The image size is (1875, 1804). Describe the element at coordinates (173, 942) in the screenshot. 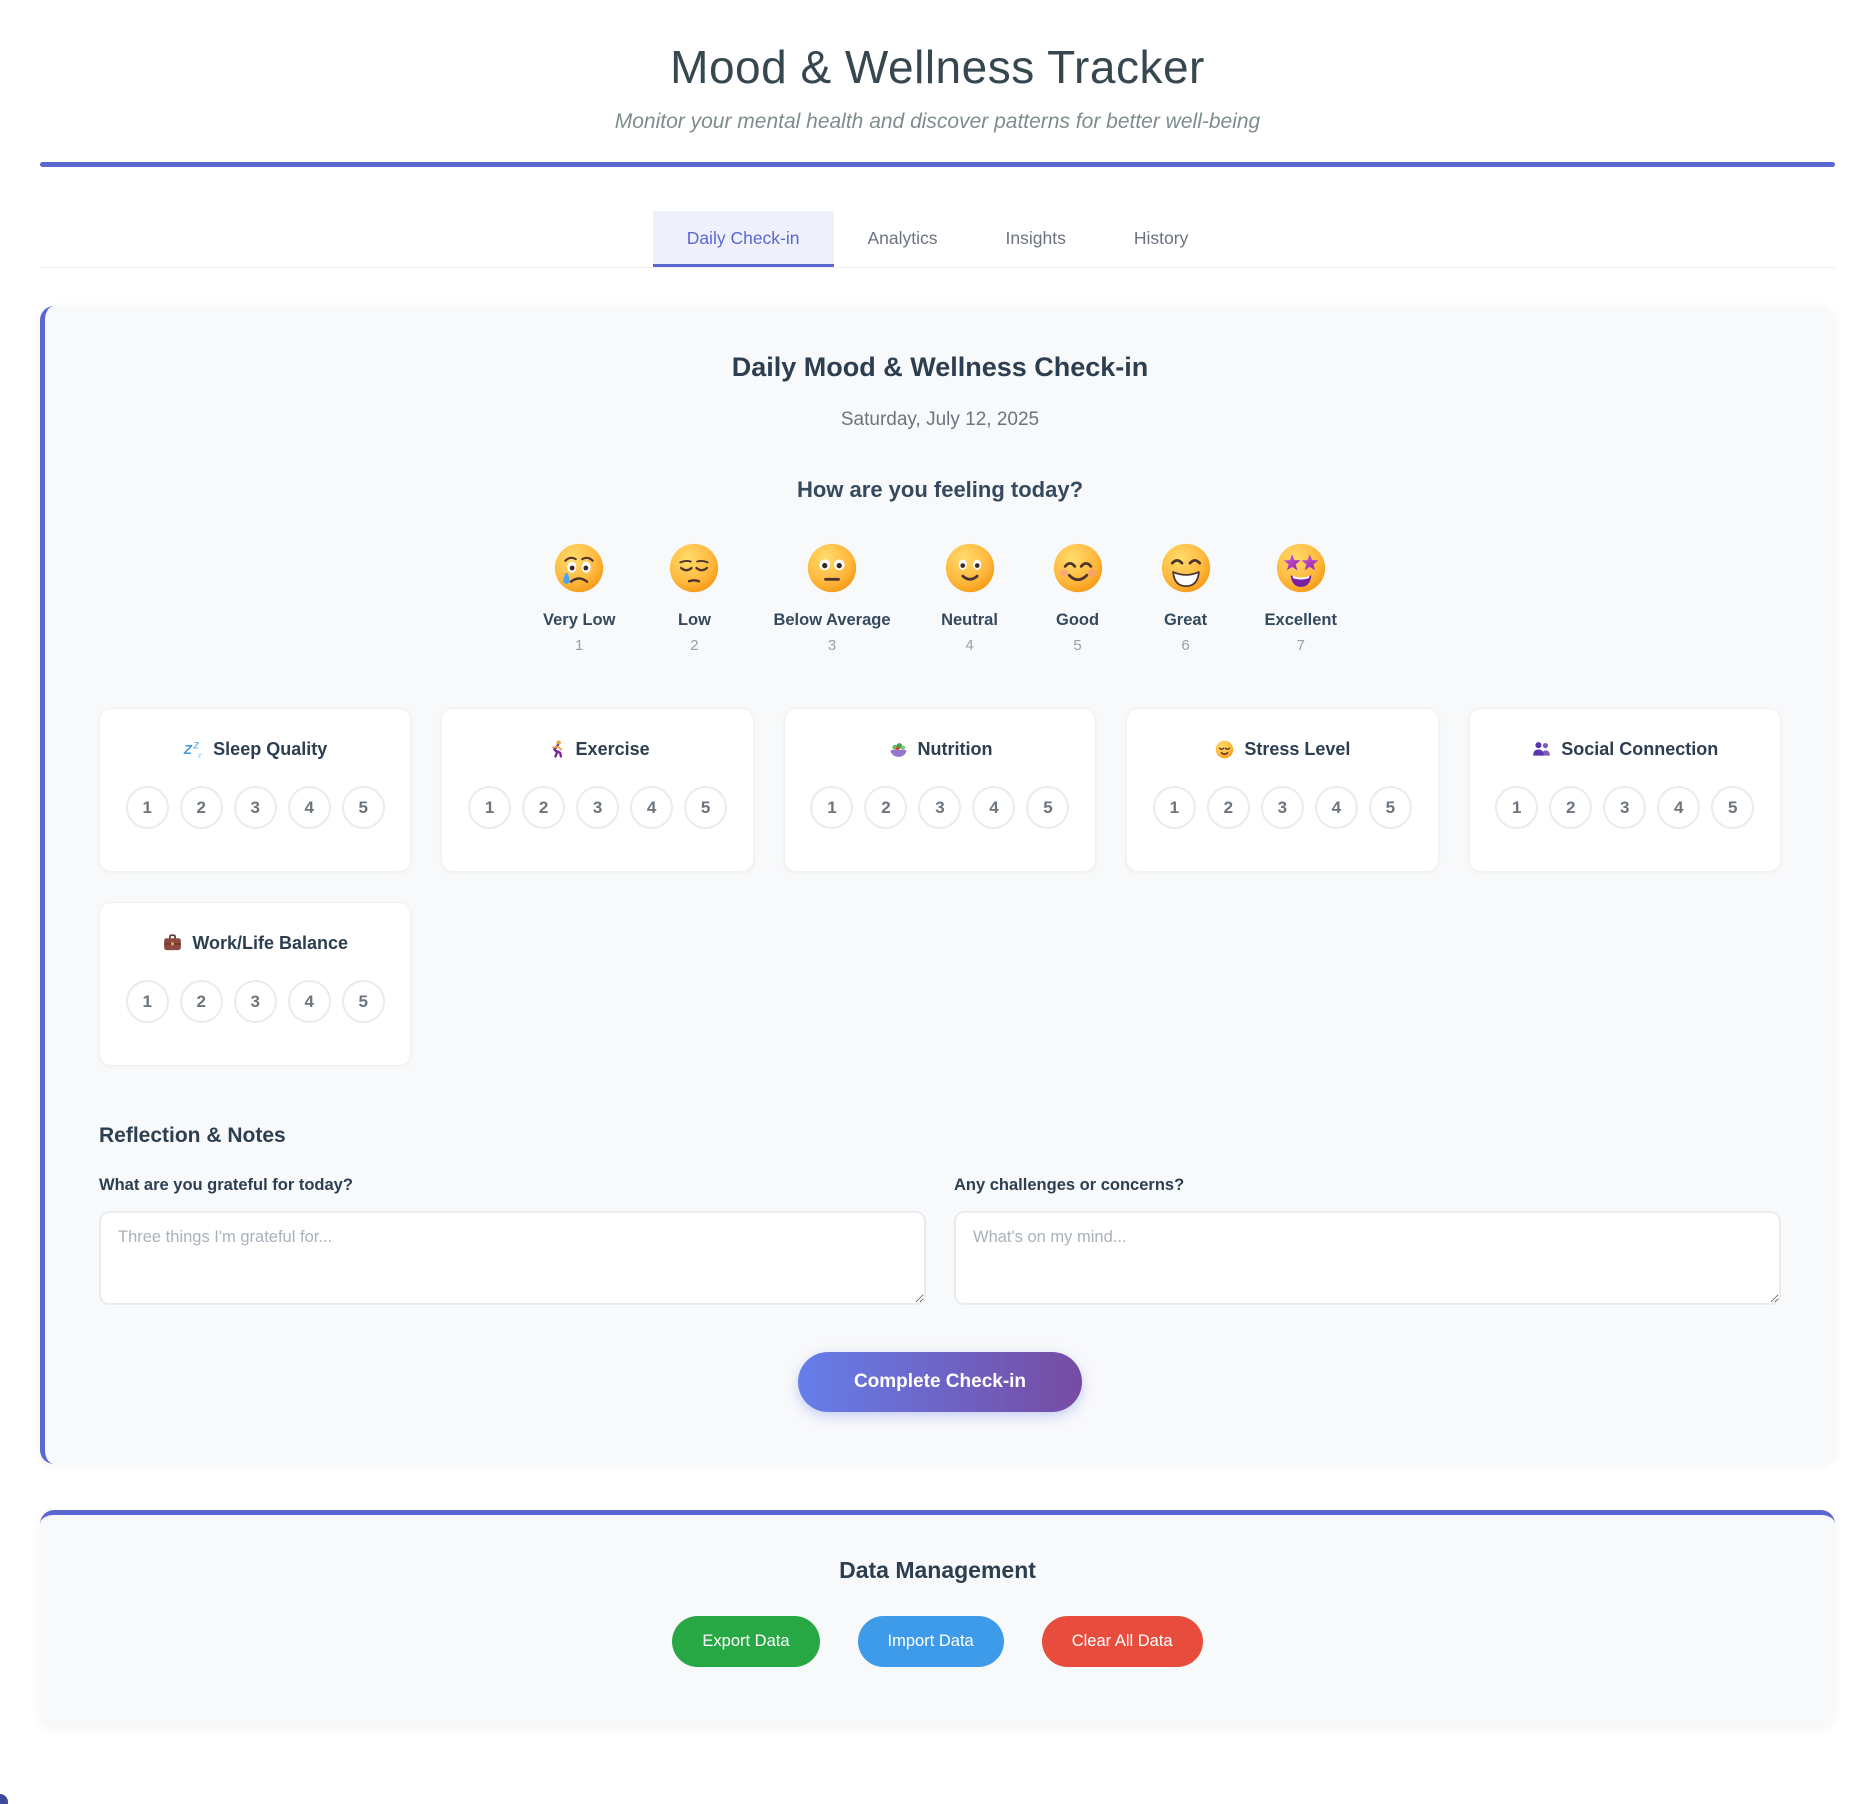

I see `briefcase-icon` at that location.